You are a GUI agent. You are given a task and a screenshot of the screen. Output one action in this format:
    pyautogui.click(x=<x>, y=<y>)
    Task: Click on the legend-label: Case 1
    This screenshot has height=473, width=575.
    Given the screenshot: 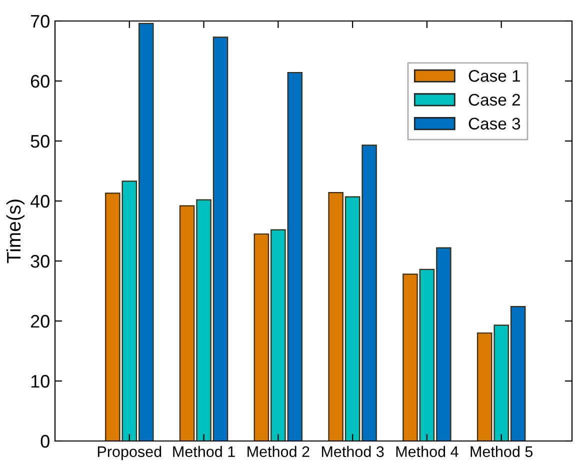 What is the action you would take?
    pyautogui.click(x=494, y=76)
    